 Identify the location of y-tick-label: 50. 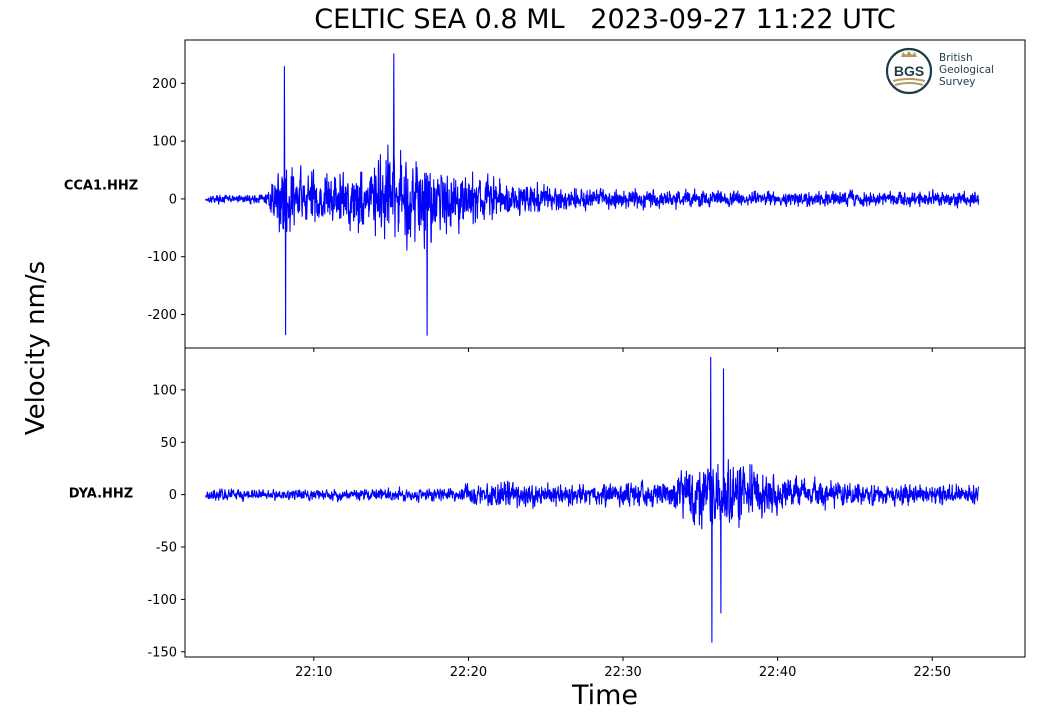
(168, 443).